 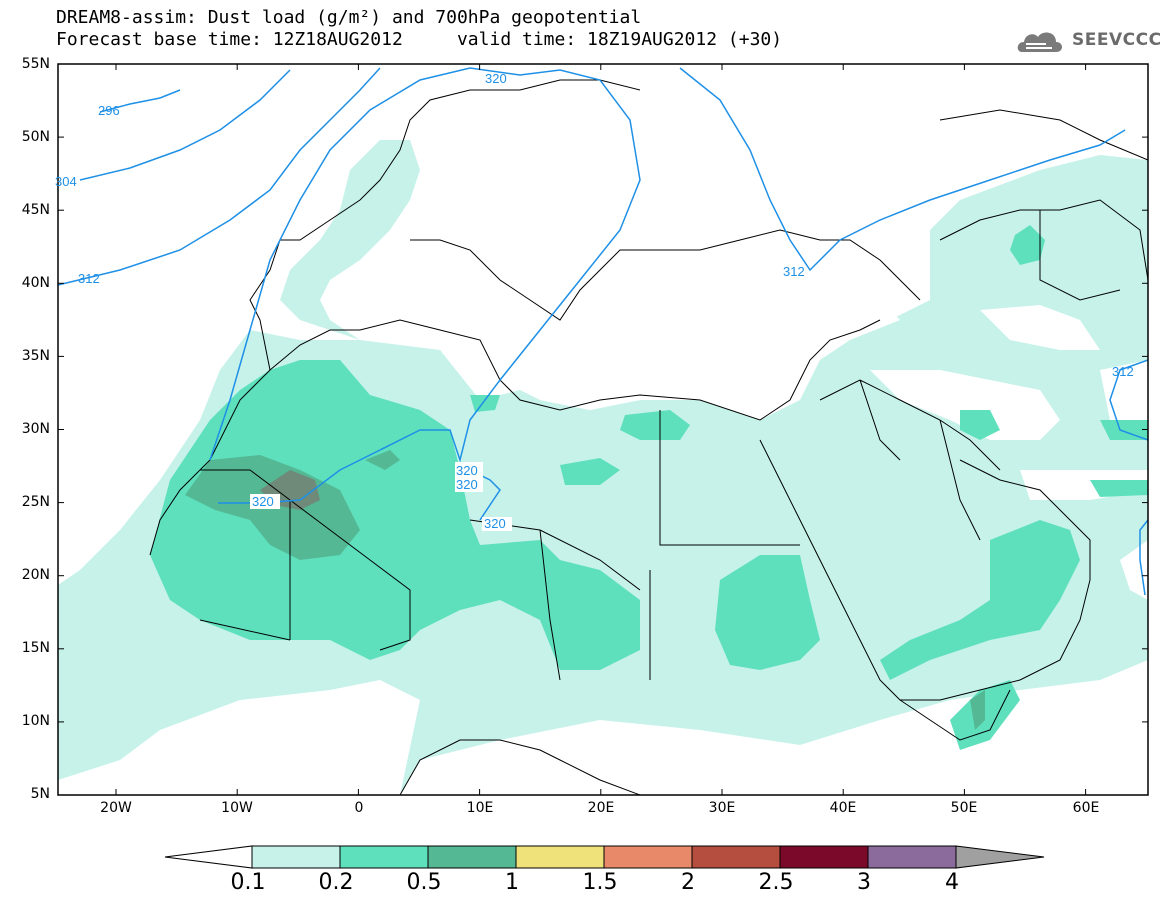 I want to click on lat-label: 30N, so click(x=35, y=429).